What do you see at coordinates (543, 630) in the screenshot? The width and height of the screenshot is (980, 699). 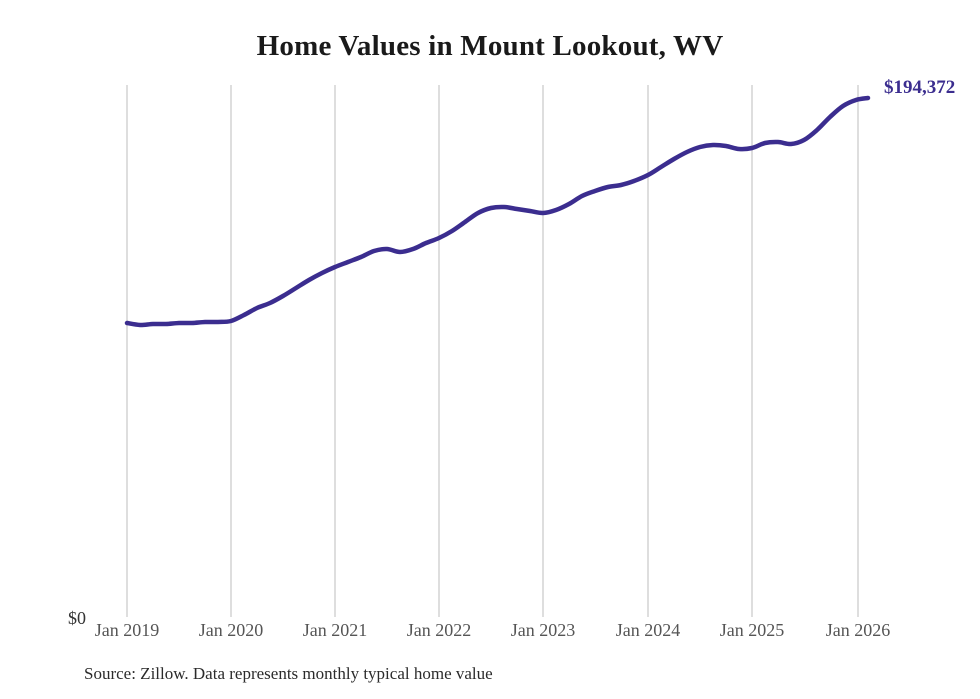 I see `x-tick-label-jan-2023: Jan 2023` at bounding box center [543, 630].